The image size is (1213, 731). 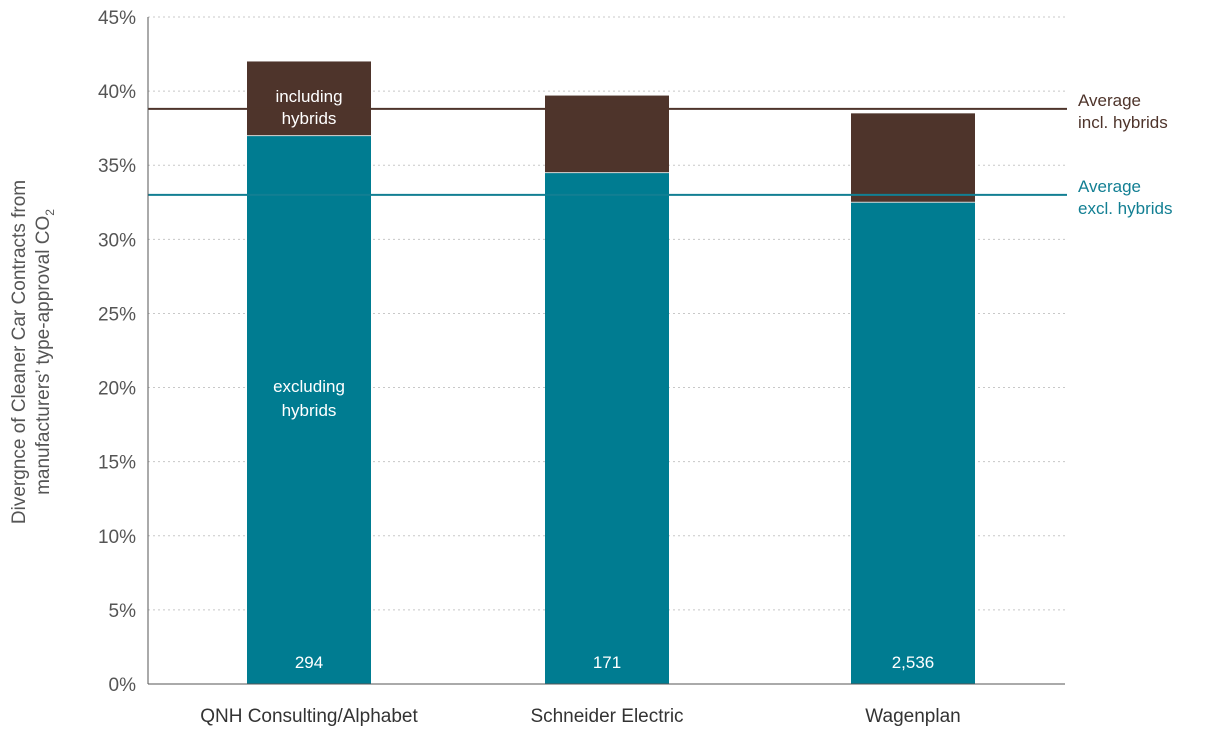 I want to click on reference-line-layer, so click(x=607, y=151).